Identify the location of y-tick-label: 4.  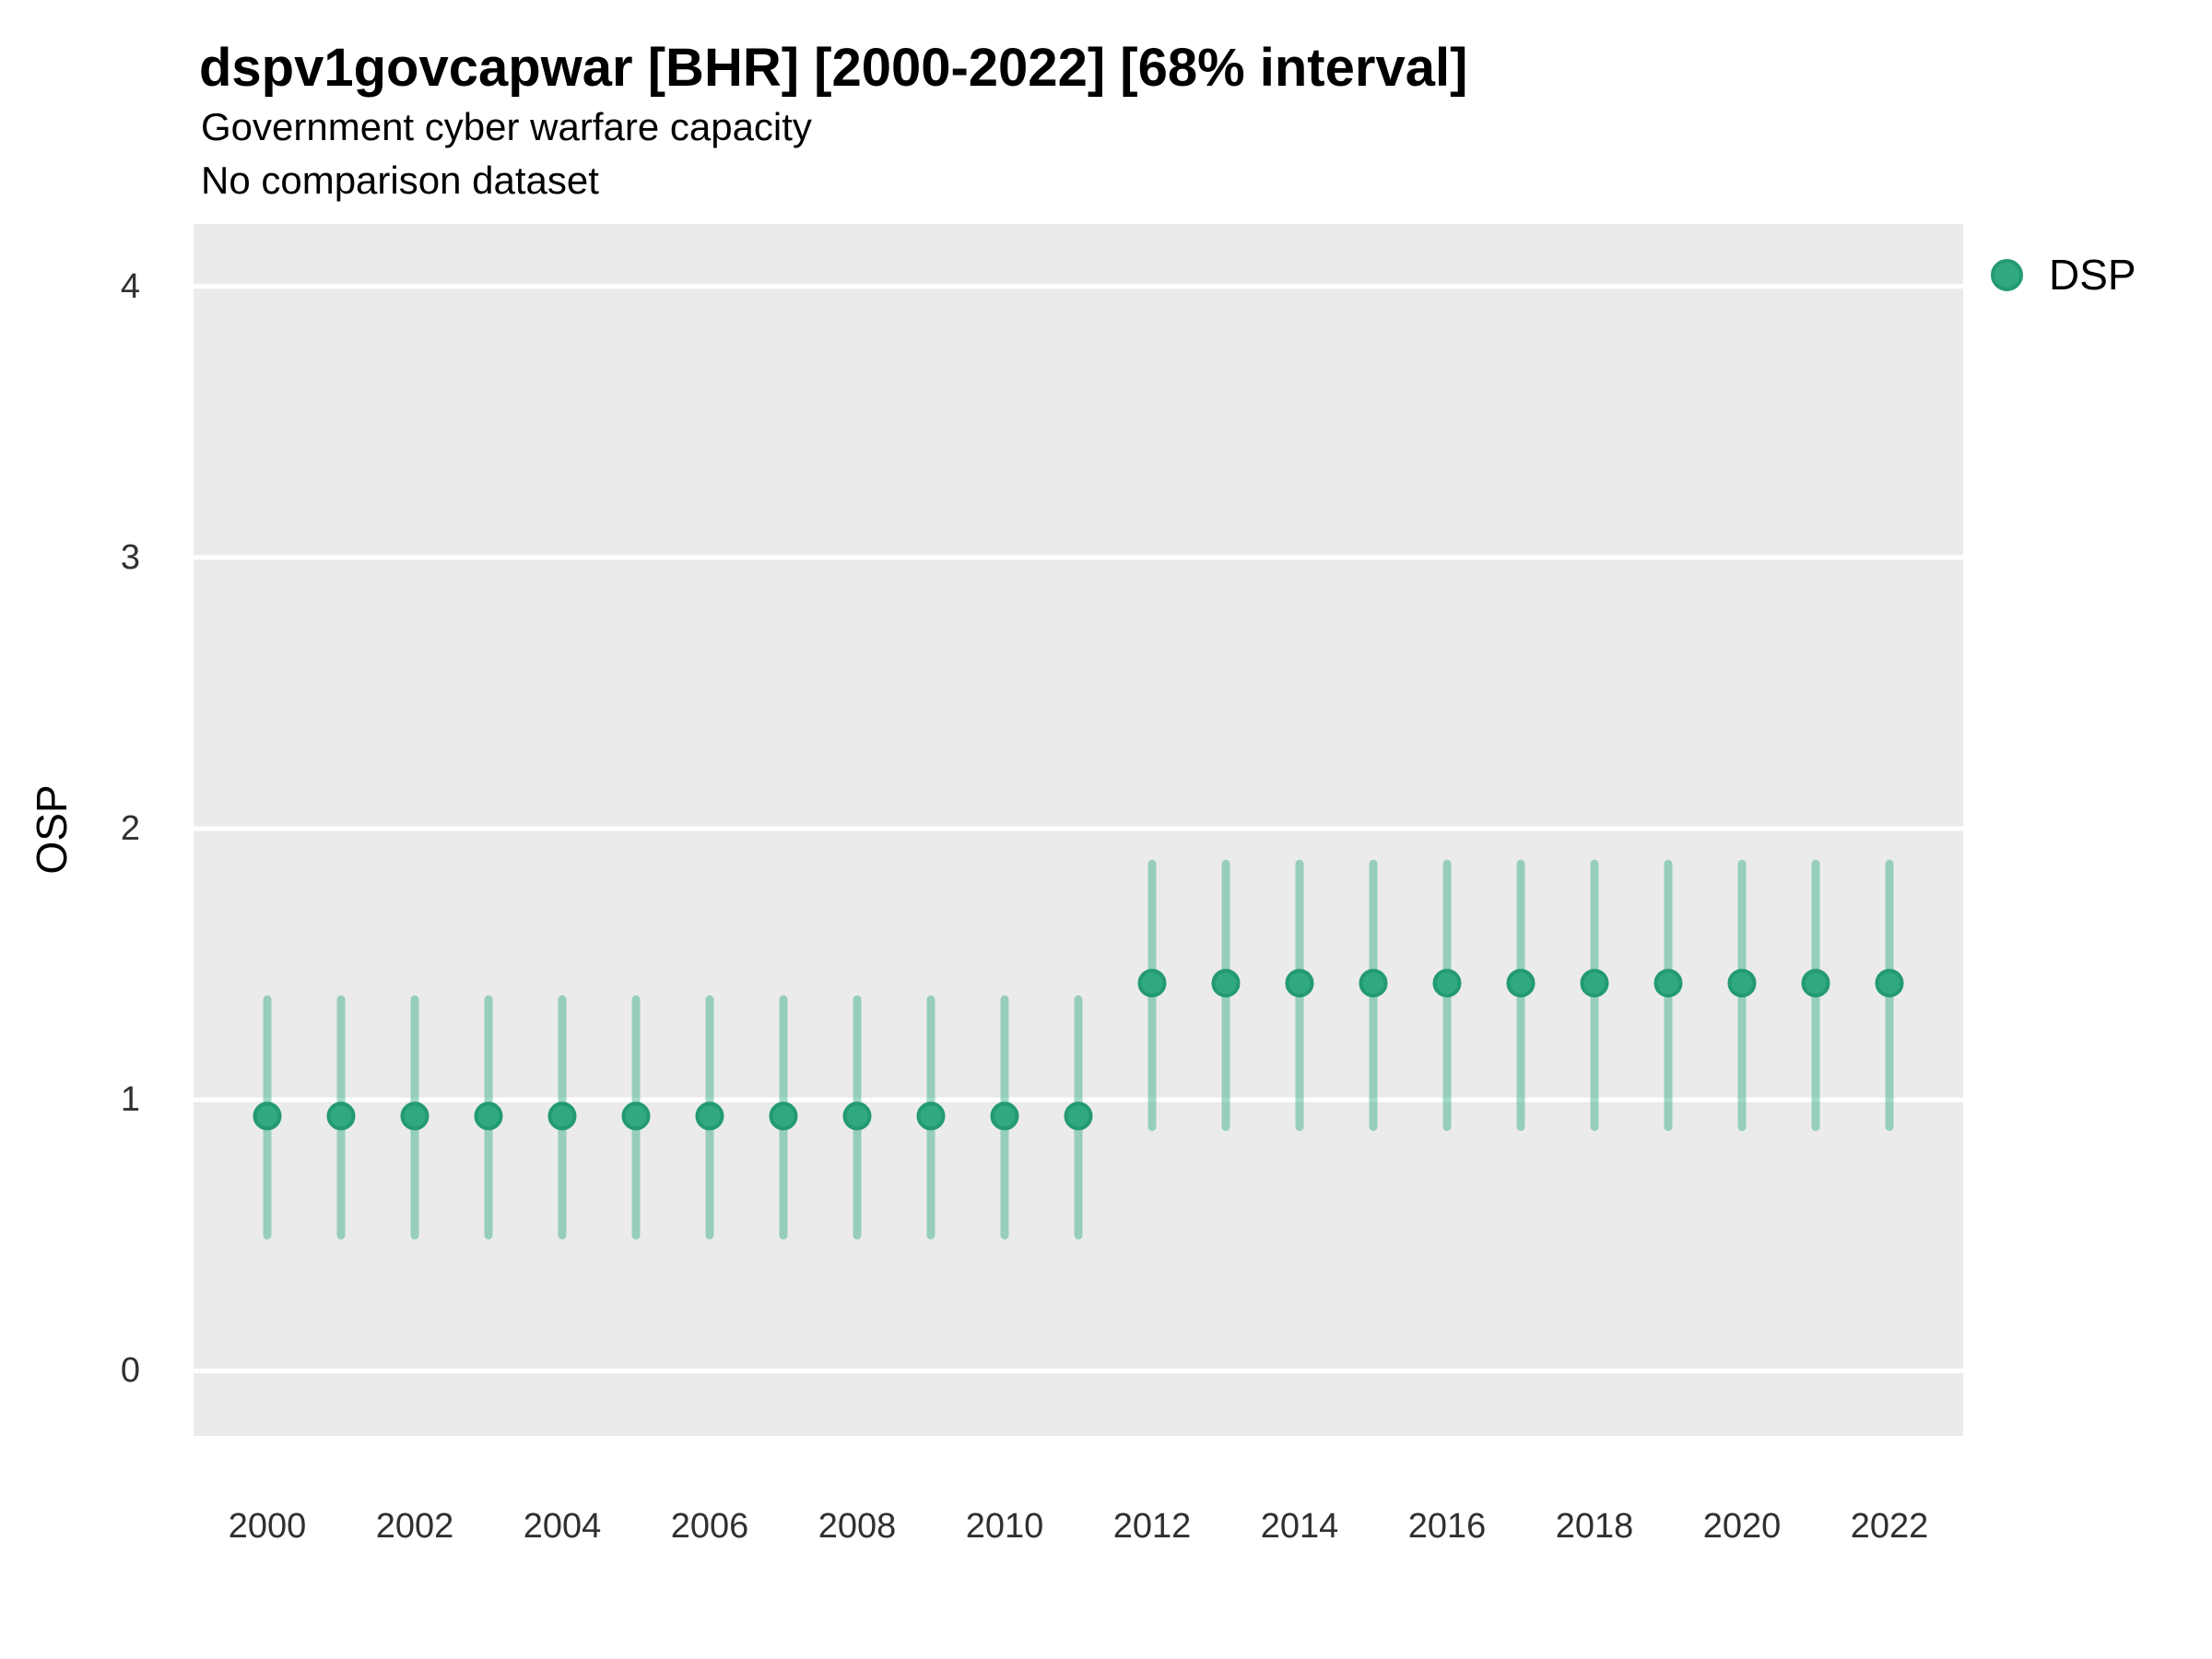
(130, 286).